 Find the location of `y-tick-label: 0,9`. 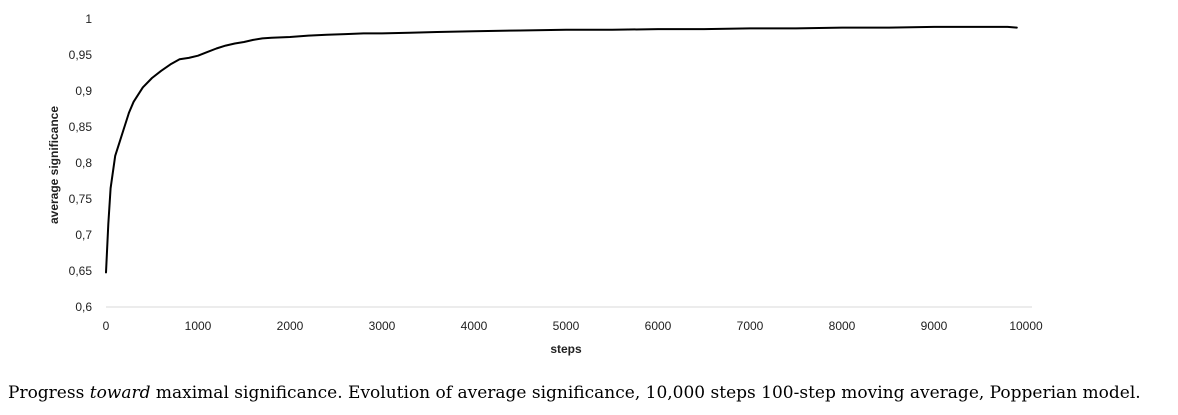

y-tick-label: 0,9 is located at coordinates (83, 91).